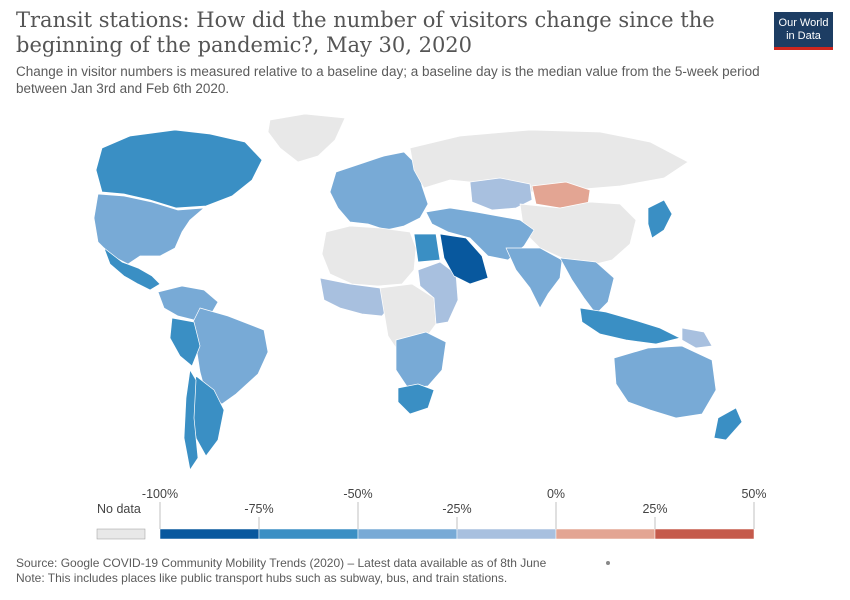  Describe the element at coordinates (121, 534) in the screenshot. I see `legend-no-data-swatch` at that location.